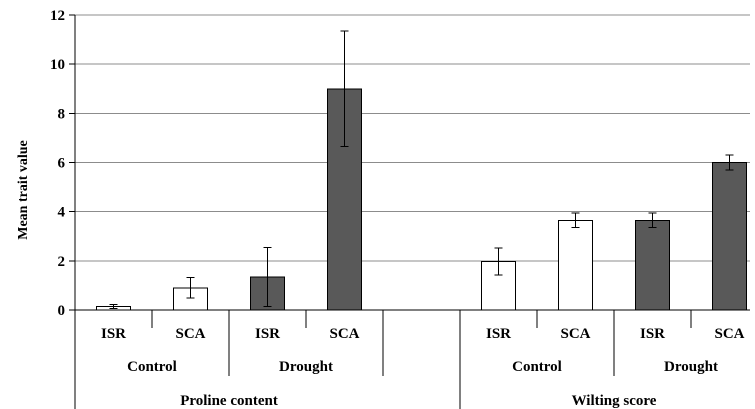  Describe the element at coordinates (23, 190) in the screenshot. I see `y-axis-title: Mean trait value` at that location.